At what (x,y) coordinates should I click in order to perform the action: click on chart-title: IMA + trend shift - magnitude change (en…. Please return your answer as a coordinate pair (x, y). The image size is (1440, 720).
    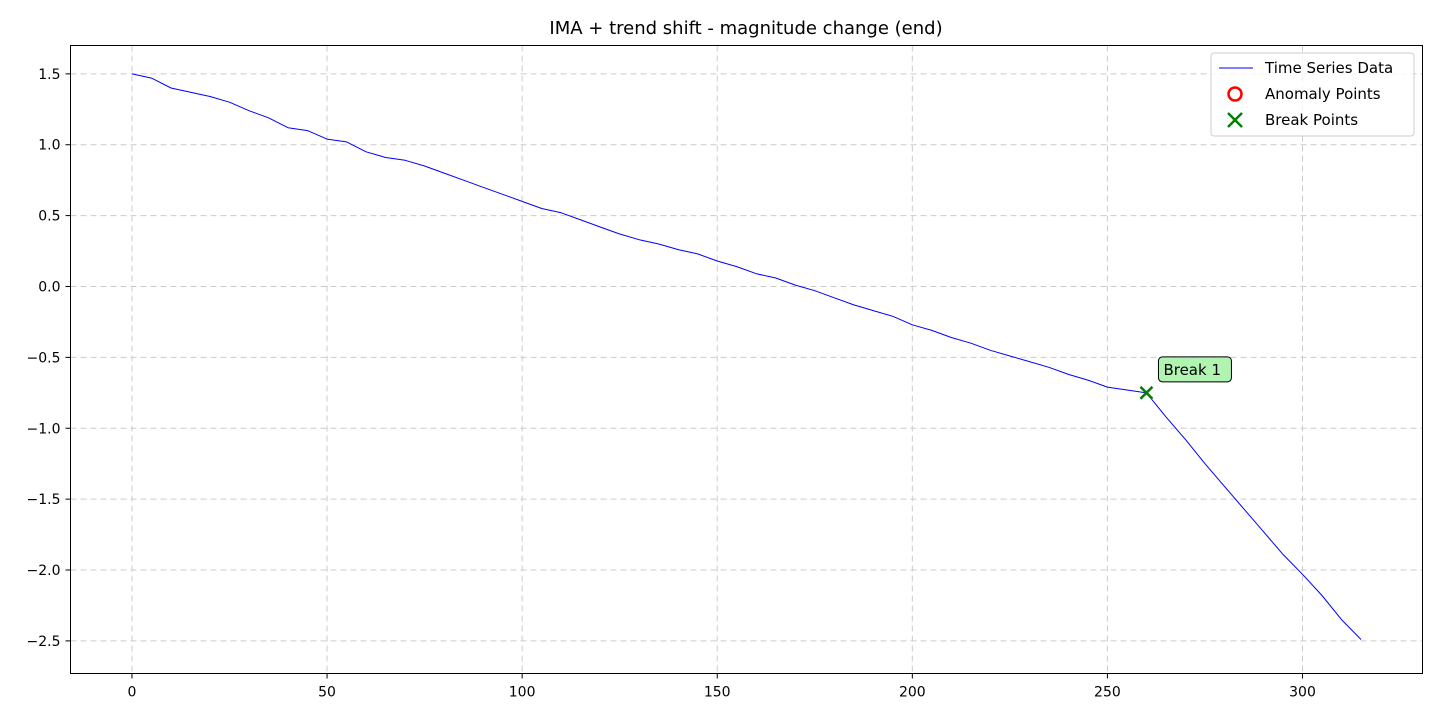
    Looking at the image, I should click on (745, 28).